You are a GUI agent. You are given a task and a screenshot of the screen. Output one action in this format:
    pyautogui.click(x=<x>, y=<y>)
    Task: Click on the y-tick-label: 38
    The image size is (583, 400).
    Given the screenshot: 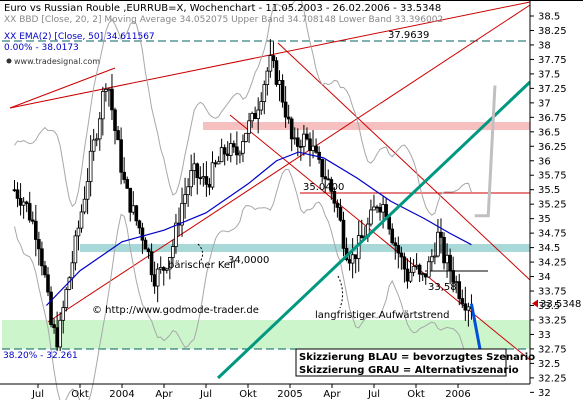 What is the action you would take?
    pyautogui.click(x=544, y=45)
    